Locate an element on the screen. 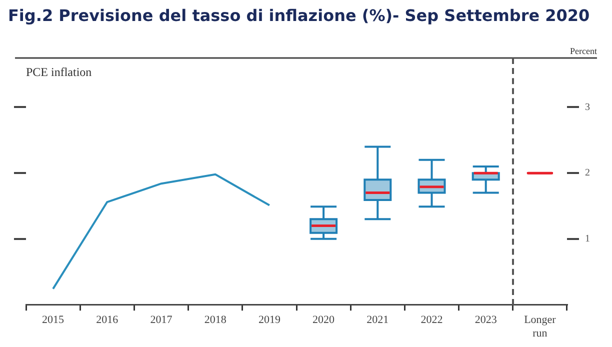 The width and height of the screenshot is (612, 347). chart-title: Fig.2 Previsione del tasso di inflazione (%)- Sep Settembre 2020 is located at coordinates (299, 15).